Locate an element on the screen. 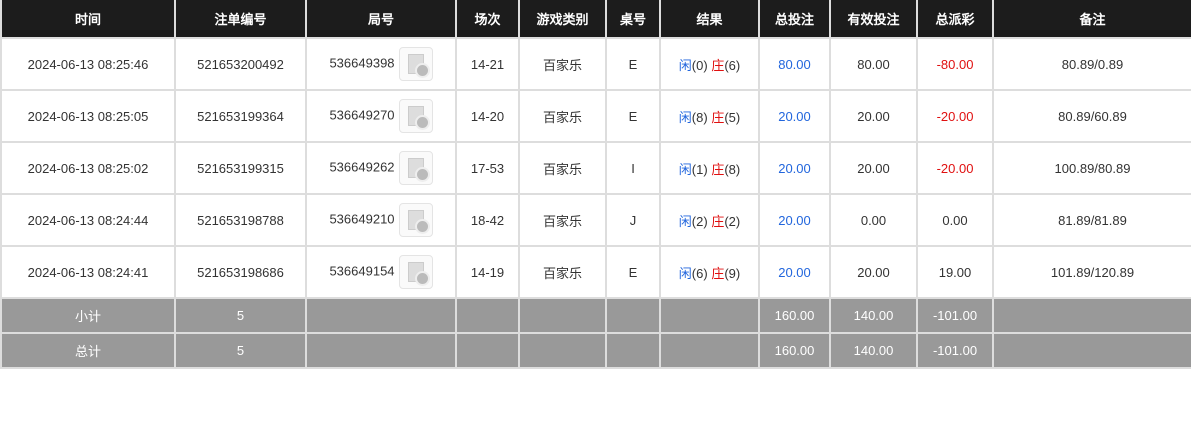  column-header: 局号 is located at coordinates (381, 19).